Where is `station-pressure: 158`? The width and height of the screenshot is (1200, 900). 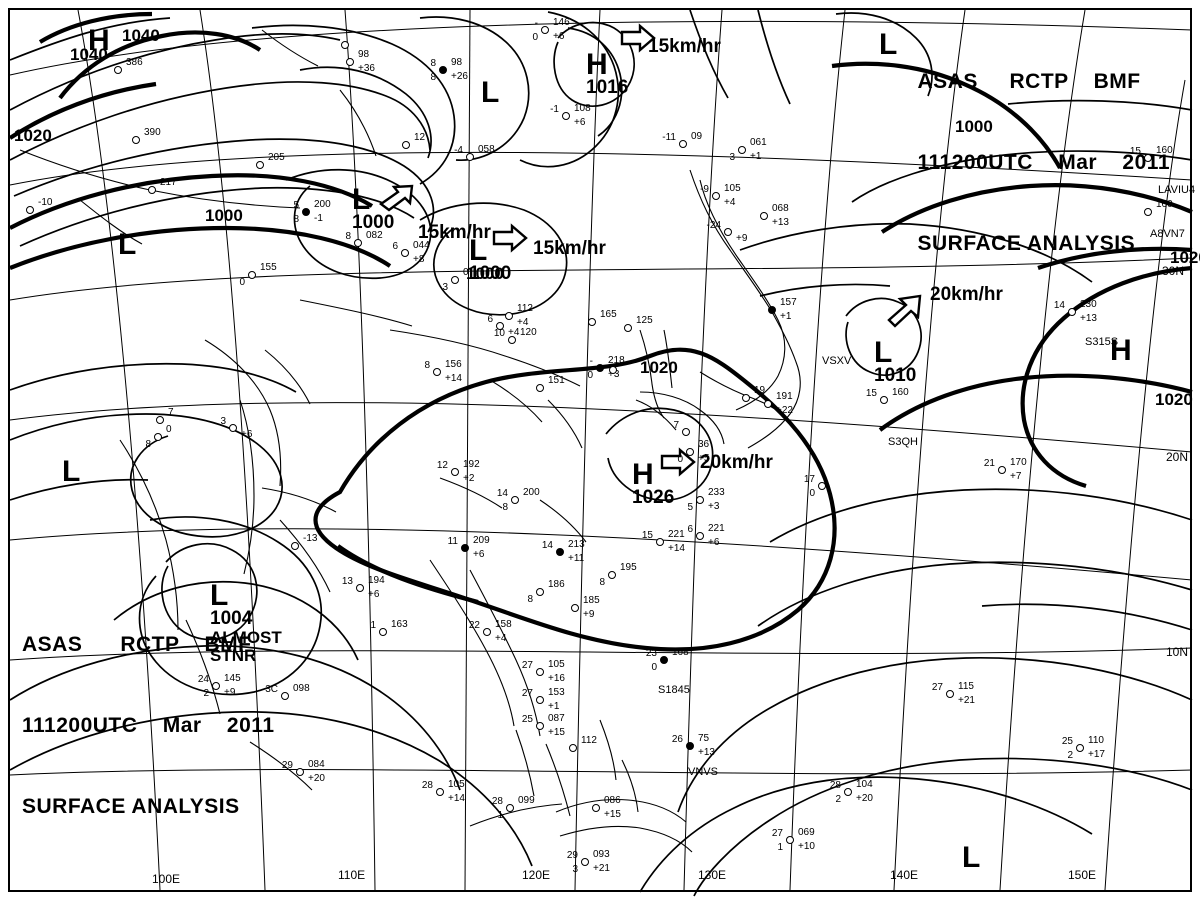 station-pressure: 158 is located at coordinates (503, 624).